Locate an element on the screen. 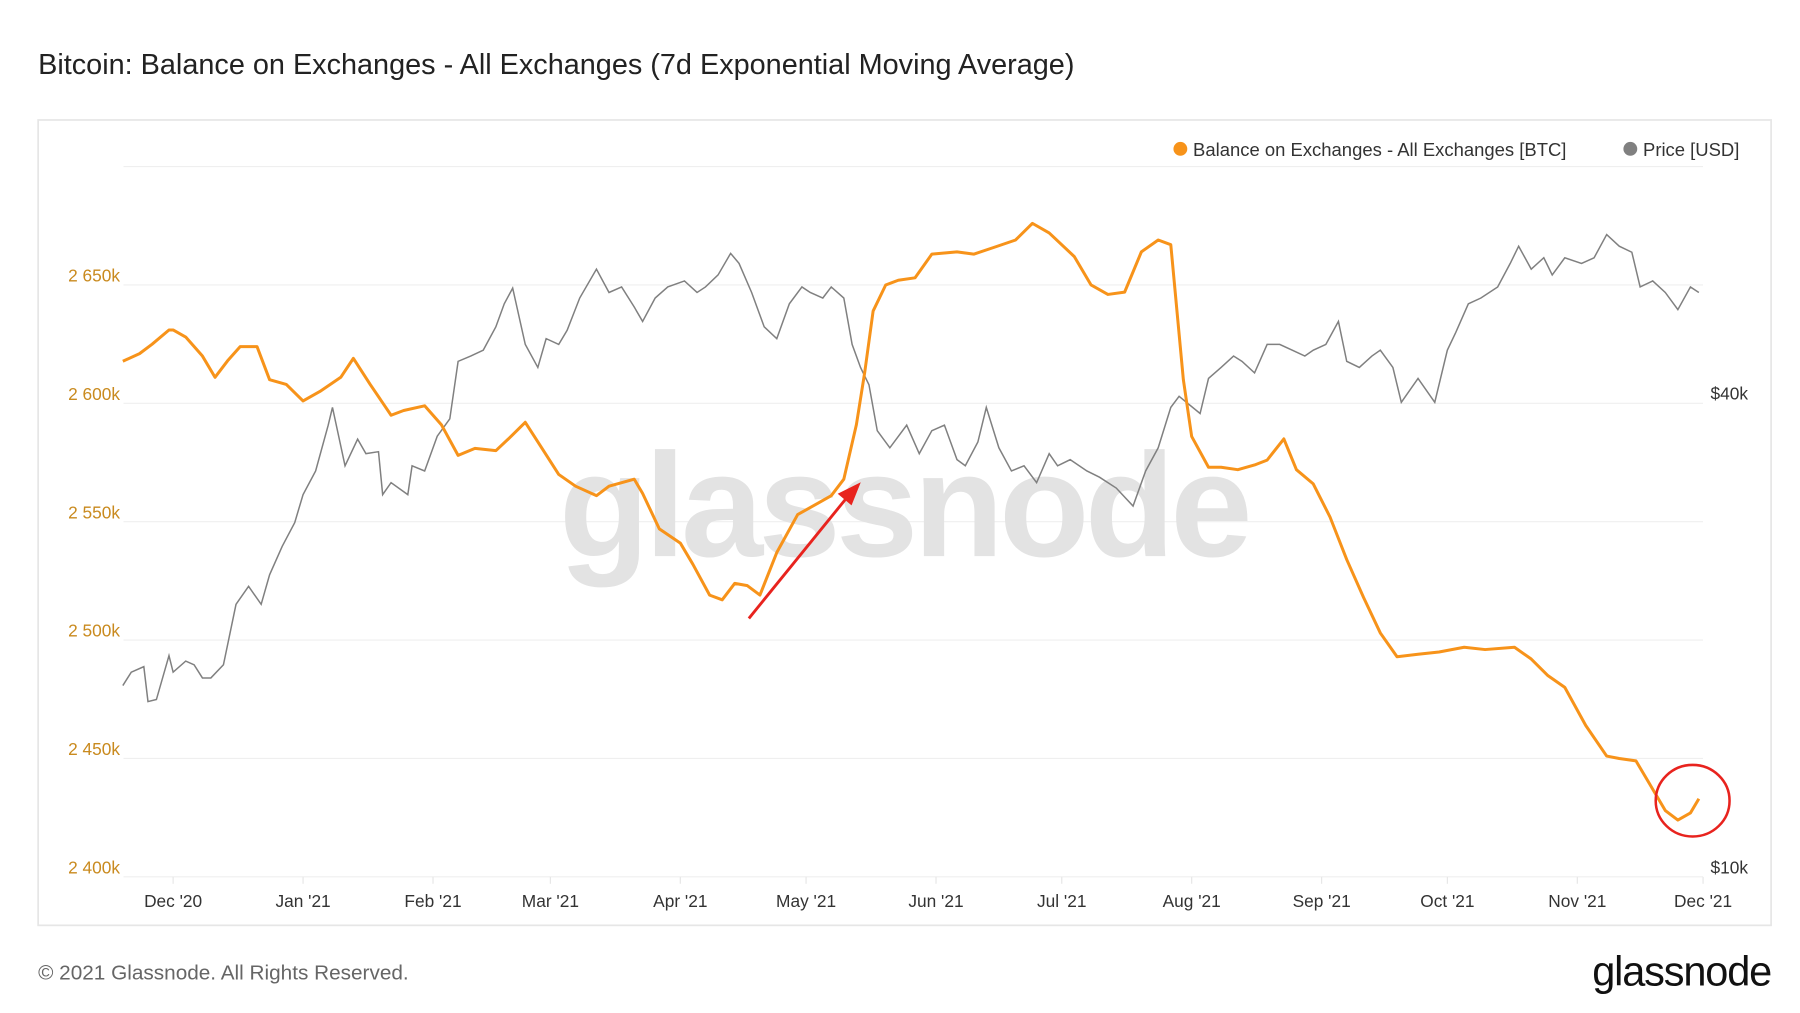 This screenshot has height=1013, width=1800. left-axis-tick-label: 2 450k is located at coordinates (94, 749).